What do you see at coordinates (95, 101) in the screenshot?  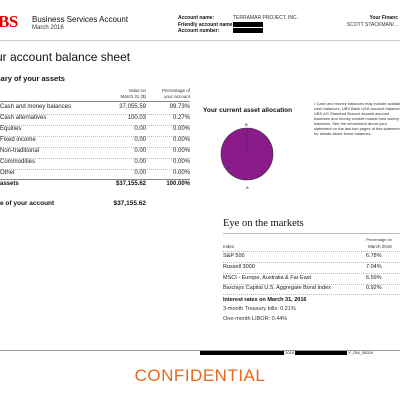 I see `table-header-rule` at bounding box center [95, 101].